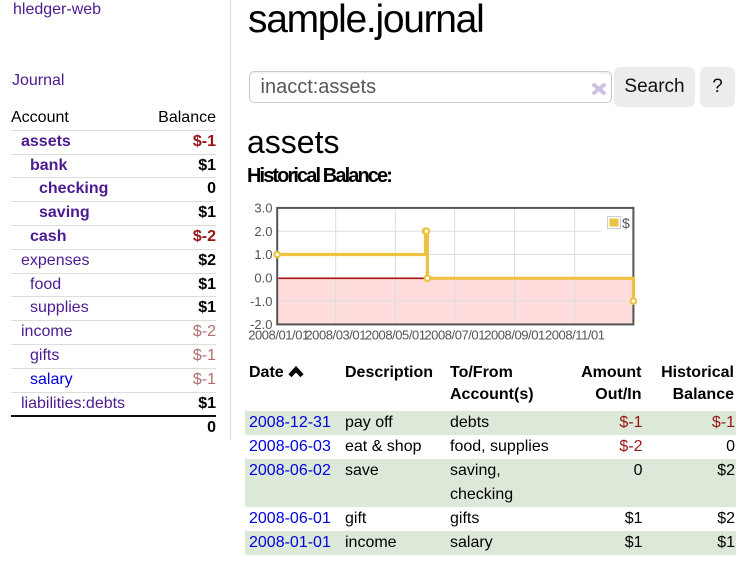 The image size is (742, 582). I want to click on svg-text: 2008/07/01, so click(454, 335).